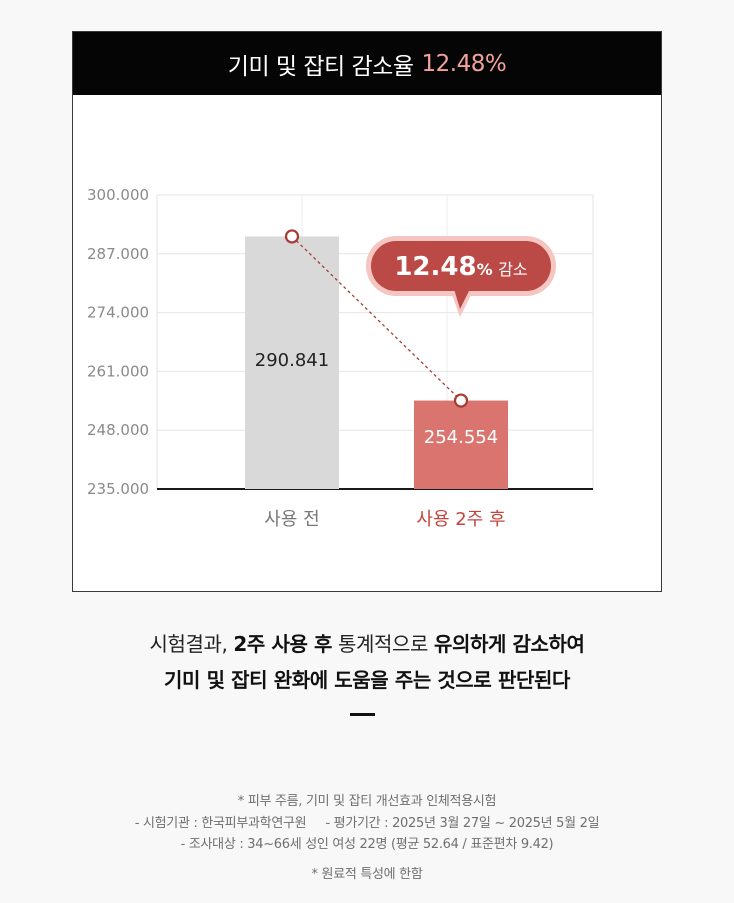 This screenshot has height=903, width=734. Describe the element at coordinates (320, 66) in the screenshot. I see `chart-title: 기미 및 잡티 감소율` at that location.